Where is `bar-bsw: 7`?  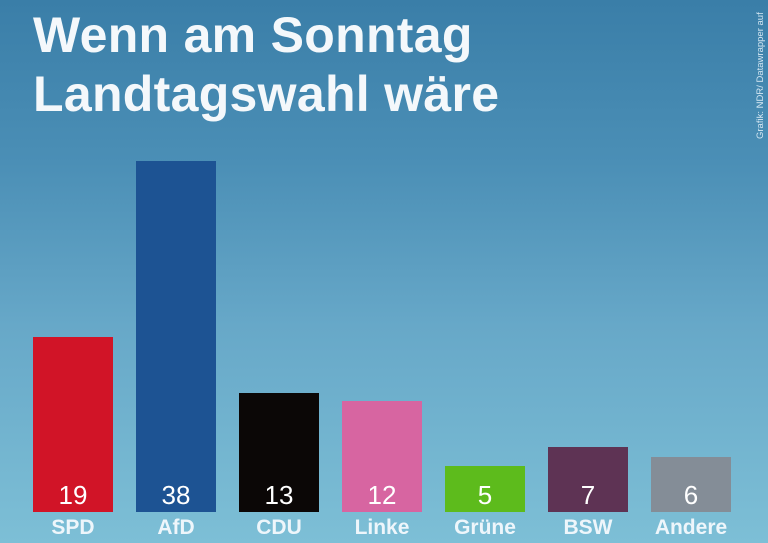 bar-bsw: 7 is located at coordinates (588, 479).